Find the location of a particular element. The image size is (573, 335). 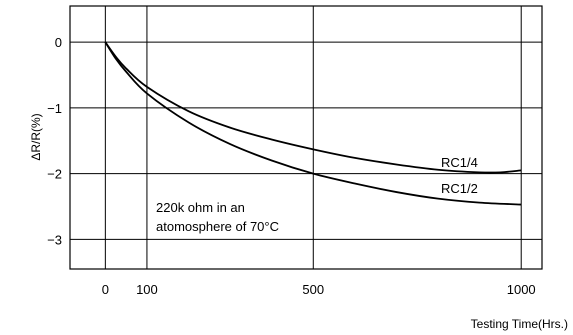

annotation-line-1: 220k ohm in an is located at coordinates (200, 207).